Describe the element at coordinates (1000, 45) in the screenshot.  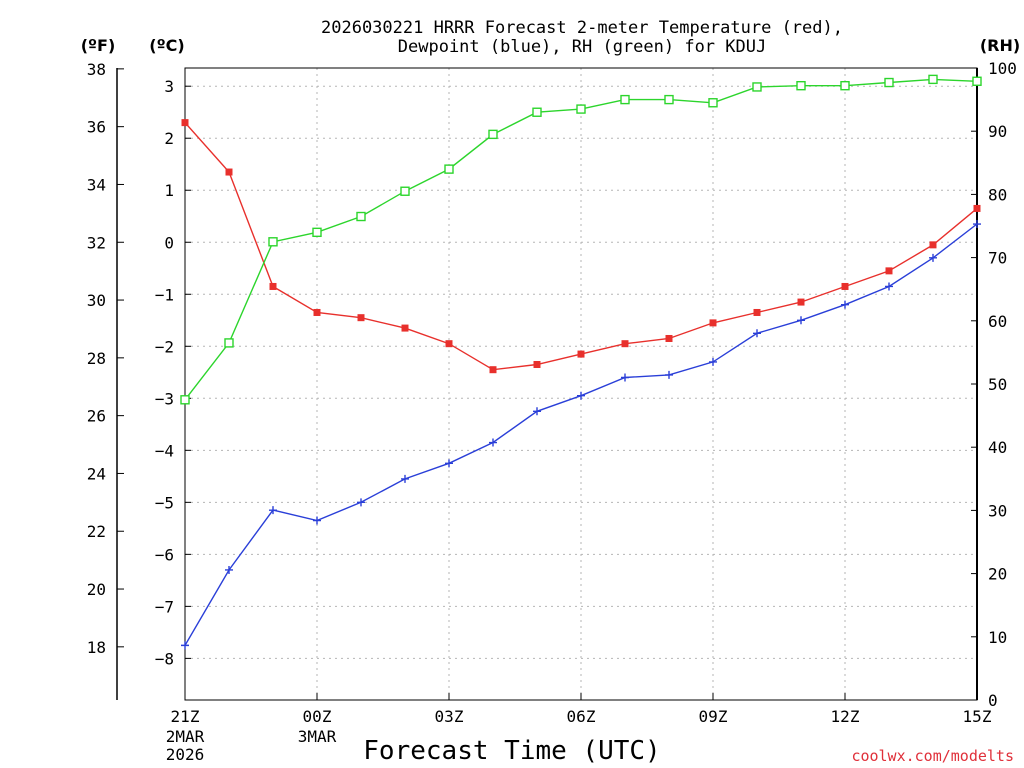
I see `rh-unit-label: (RH)` at that location.